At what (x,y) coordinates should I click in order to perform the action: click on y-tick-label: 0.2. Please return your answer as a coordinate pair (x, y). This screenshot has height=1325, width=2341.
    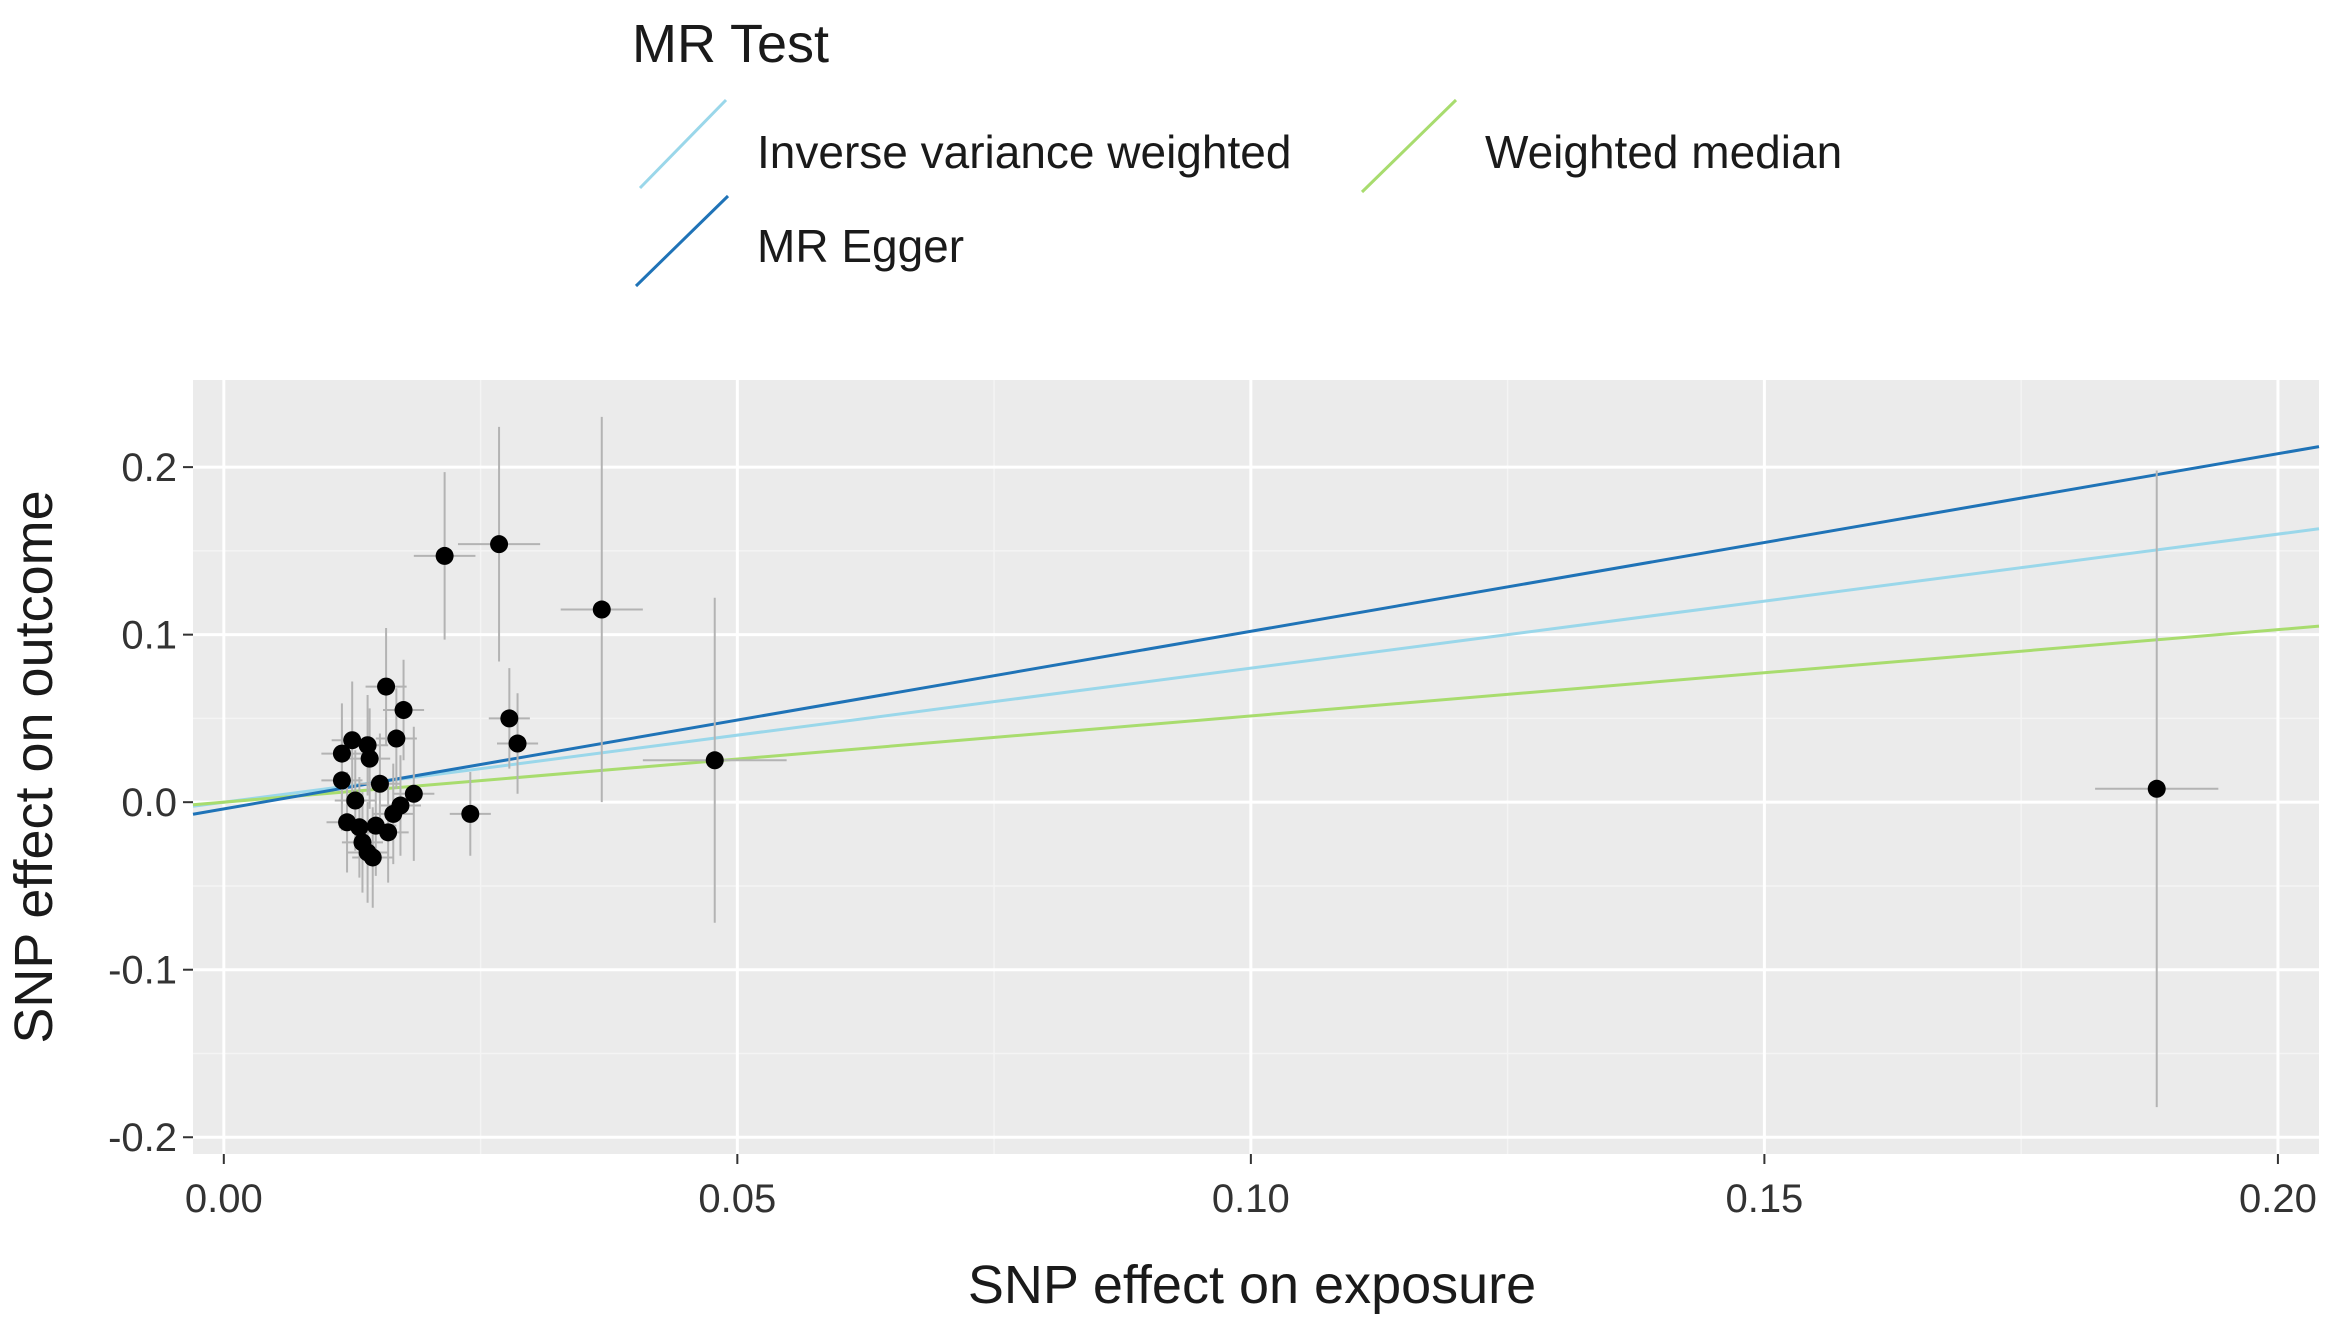
    Looking at the image, I should click on (149, 468).